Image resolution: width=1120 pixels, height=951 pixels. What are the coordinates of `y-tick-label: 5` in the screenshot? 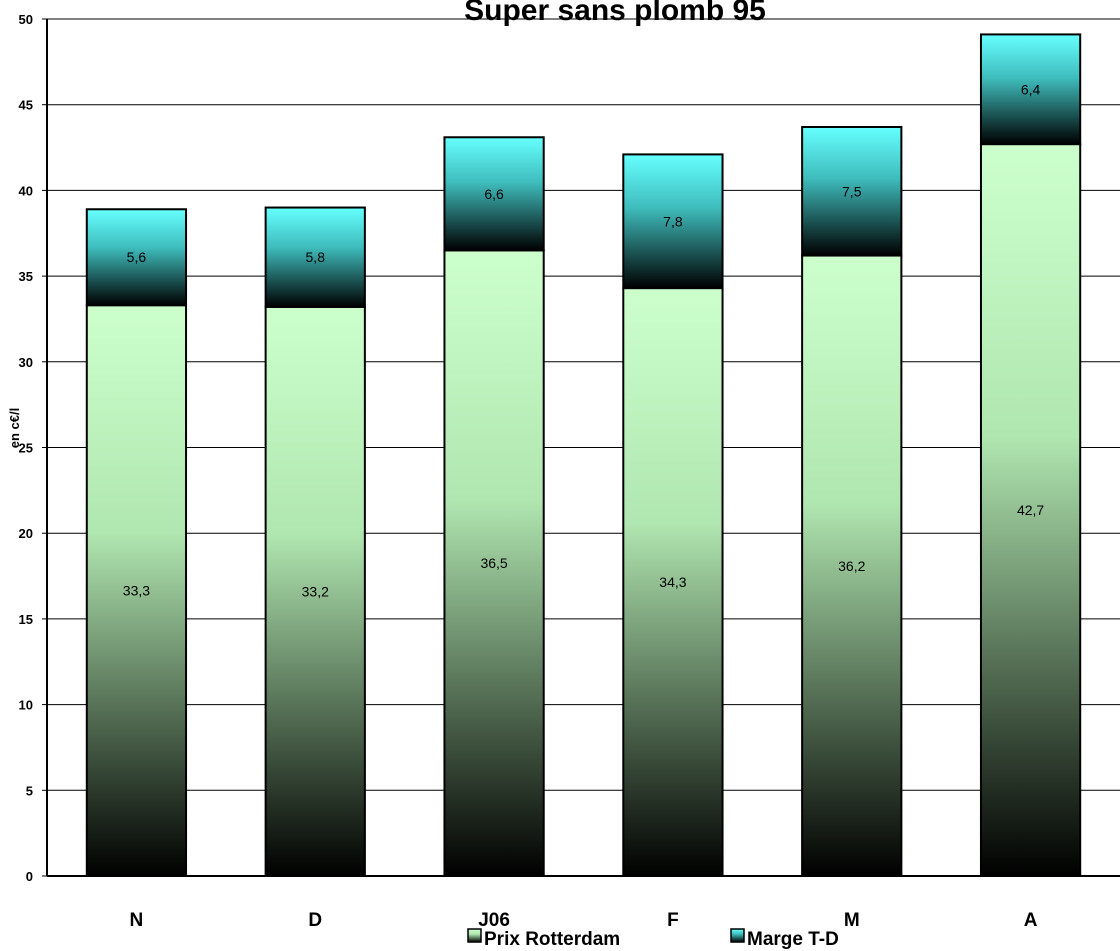 It's located at (29, 790).